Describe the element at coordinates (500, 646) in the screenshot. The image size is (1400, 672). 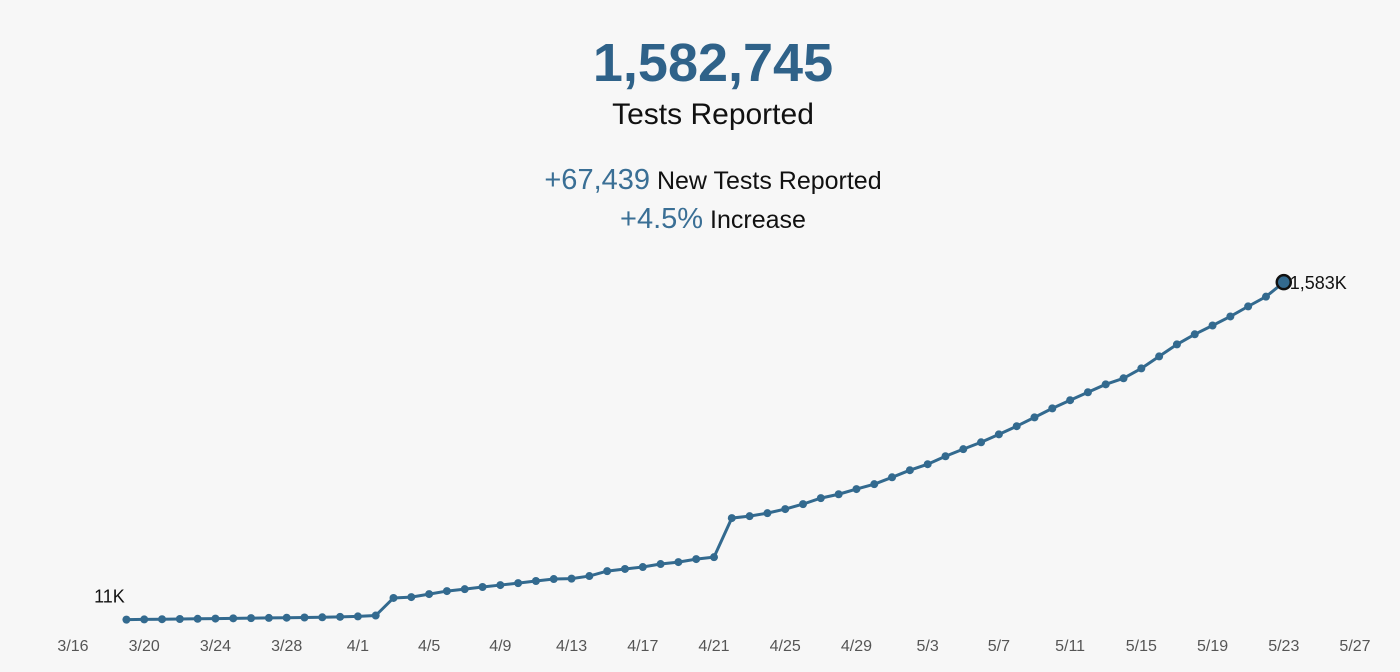
I see `x-tick-label: 4/9` at that location.